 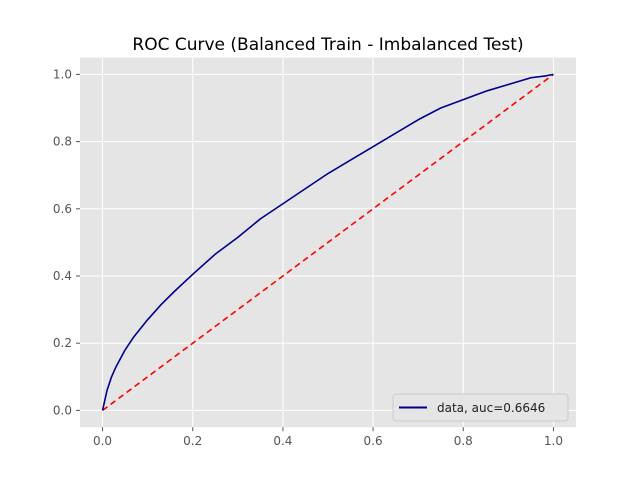 What do you see at coordinates (62, 74) in the screenshot?
I see `y-tick-label: 1.0` at bounding box center [62, 74].